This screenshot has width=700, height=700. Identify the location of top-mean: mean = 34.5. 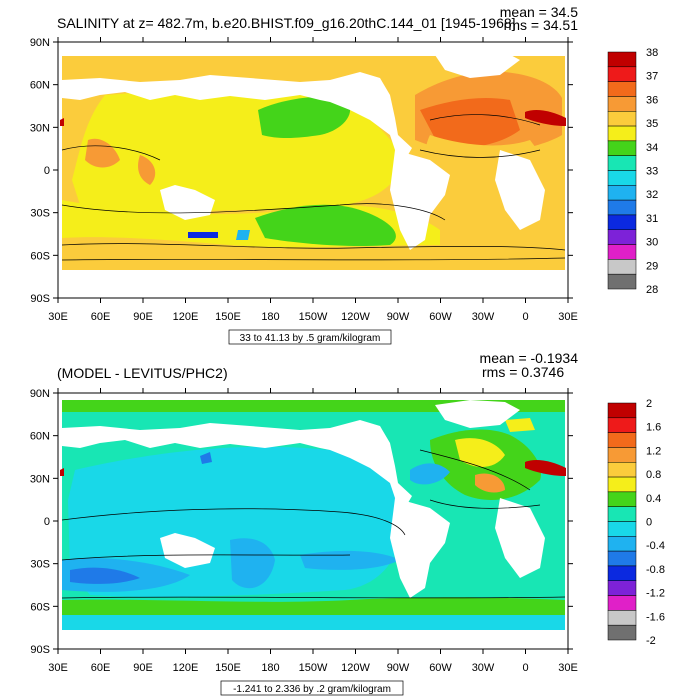
(539, 12).